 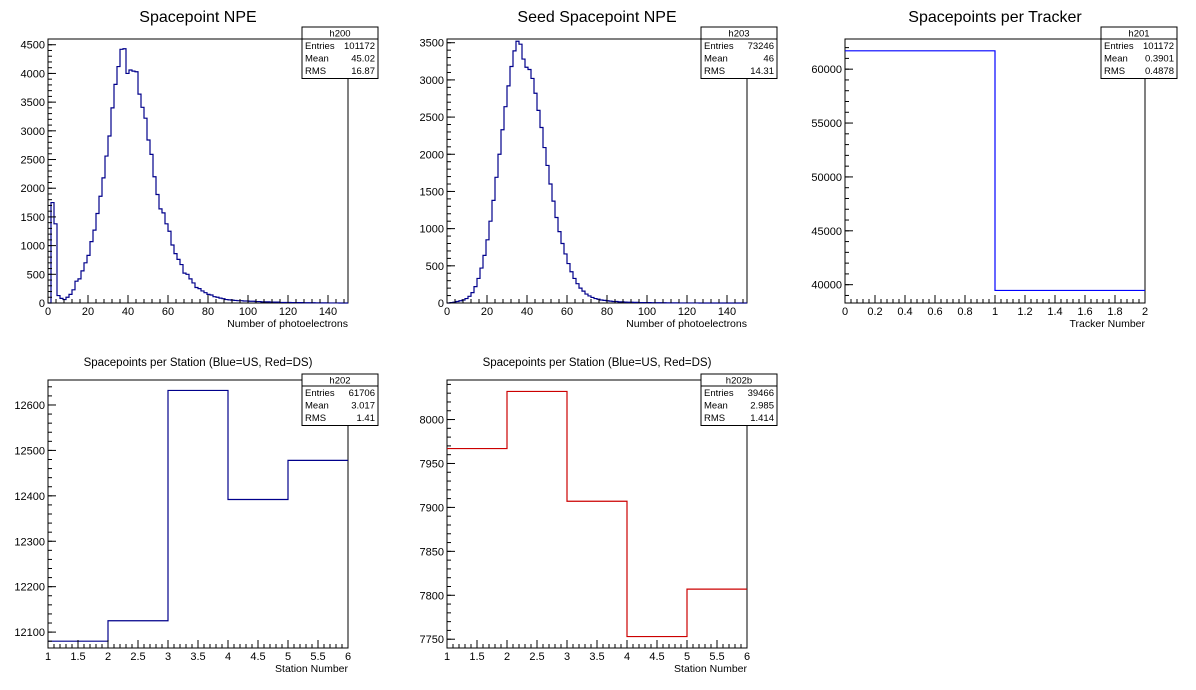 I want to click on stats-value: 3.017, so click(x=363, y=406).